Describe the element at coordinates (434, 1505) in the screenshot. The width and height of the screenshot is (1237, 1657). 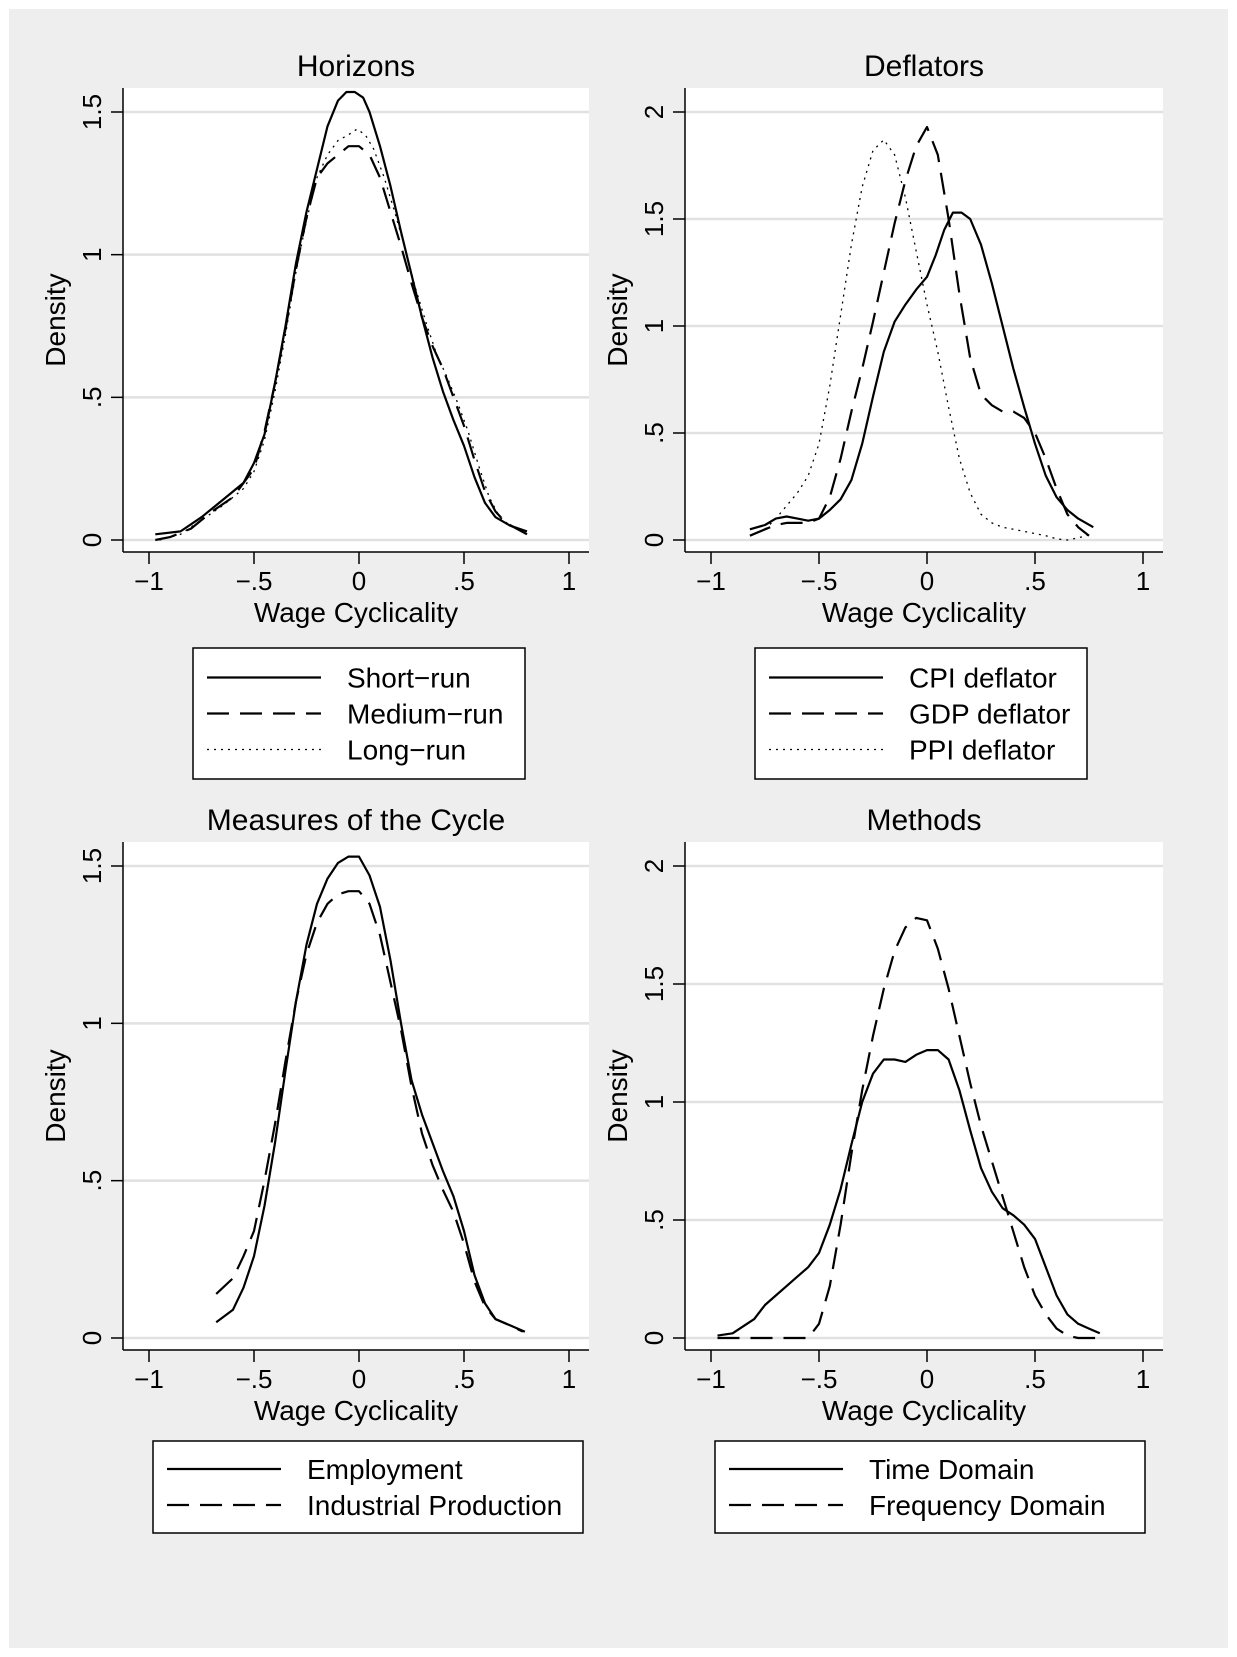
I see `legend-label-2: Industrial Production` at that location.